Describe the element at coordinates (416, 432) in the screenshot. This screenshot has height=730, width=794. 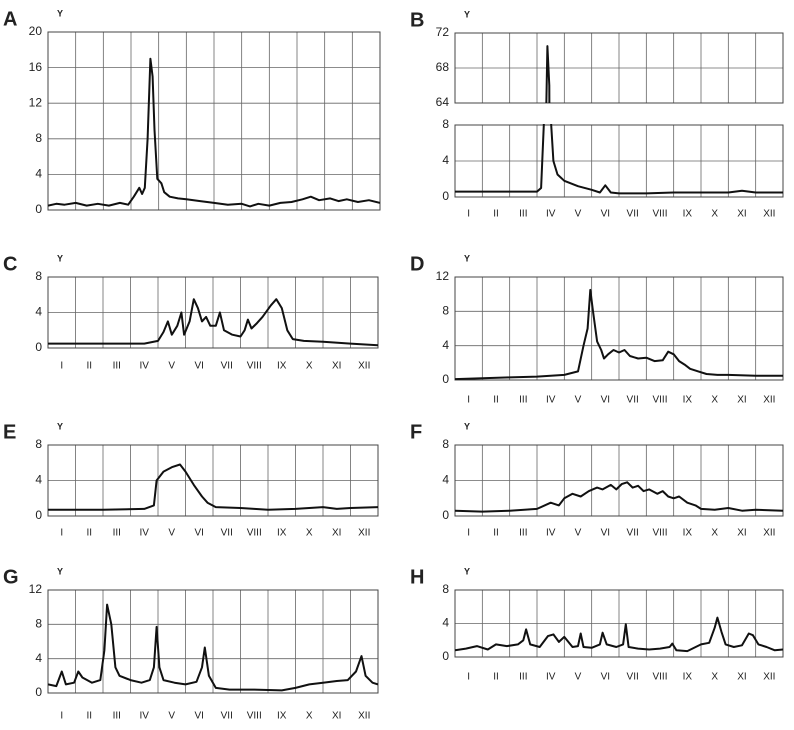
I see `panel-letter: F` at that location.